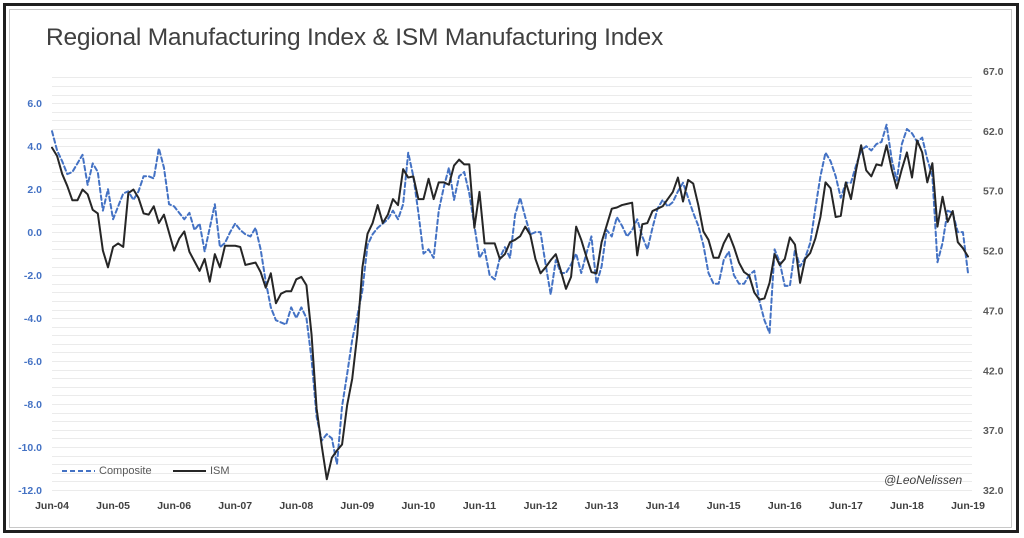  Describe the element at coordinates (993, 132) in the screenshot. I see `y-right-tick-label: 62.0` at that location.